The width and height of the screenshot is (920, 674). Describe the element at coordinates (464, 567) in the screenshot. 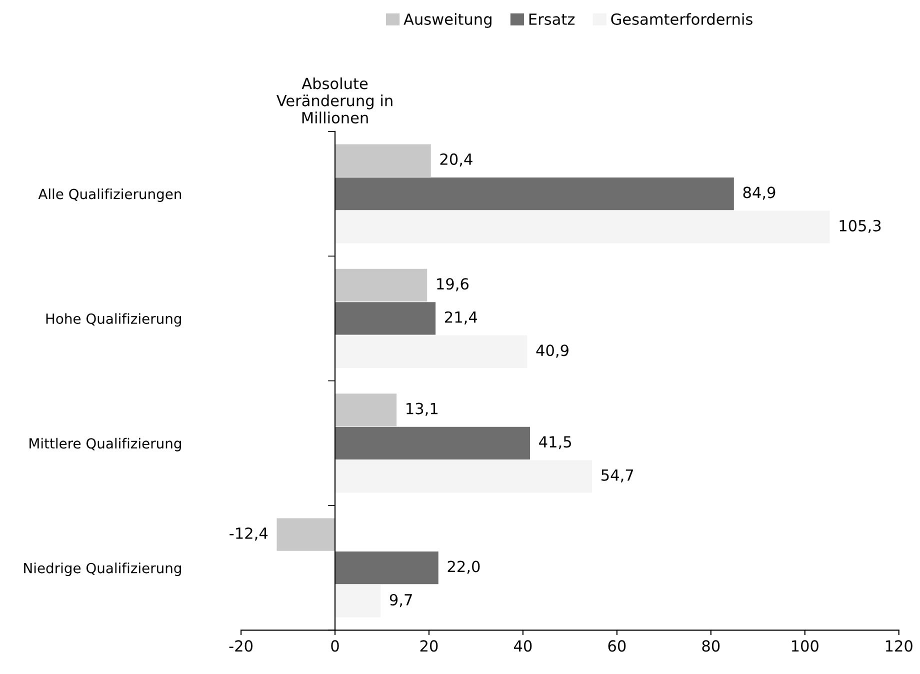

I see `data-label: 22,0` at that location.